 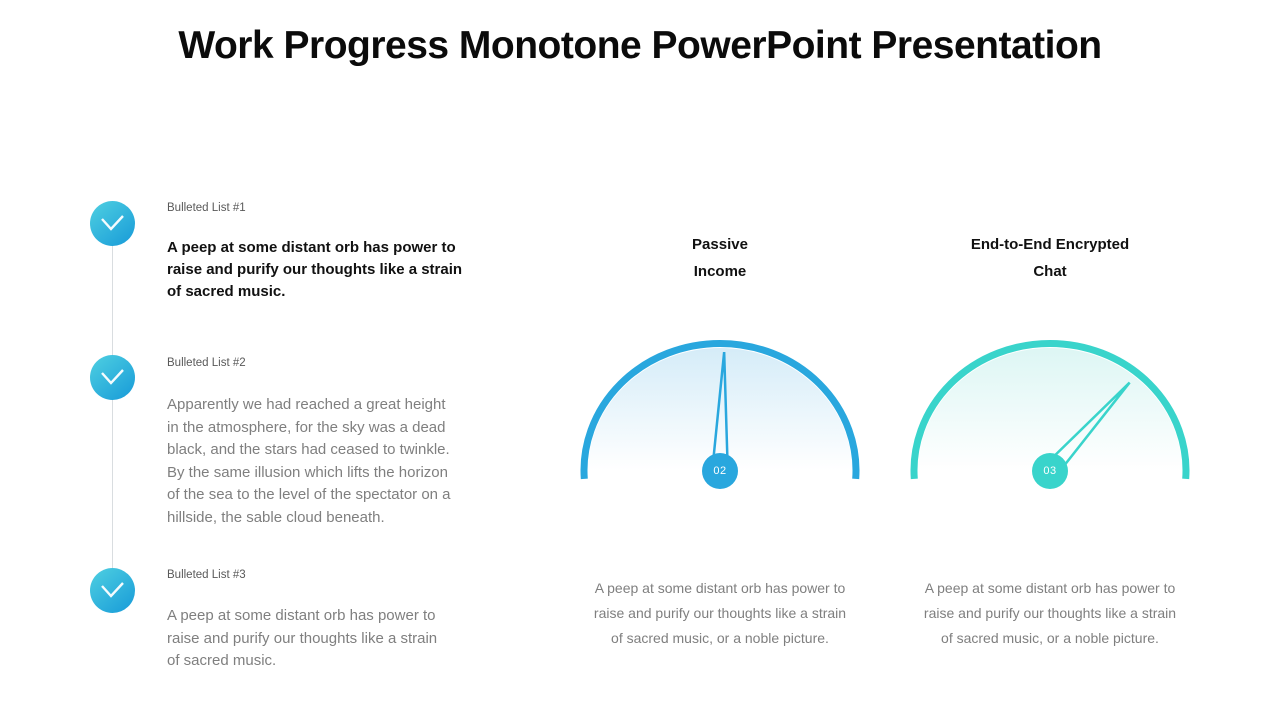 What do you see at coordinates (1050, 258) in the screenshot?
I see `gauge-title: End-to-End Encrypted Chat` at bounding box center [1050, 258].